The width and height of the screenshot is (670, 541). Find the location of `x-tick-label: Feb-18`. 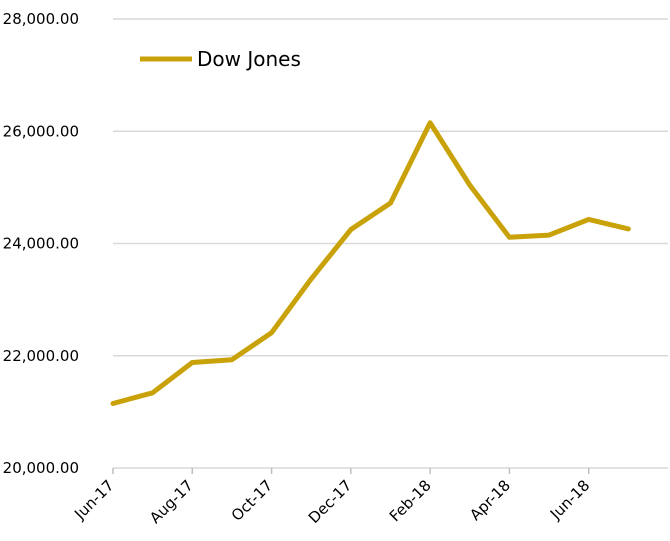

x-tick-label: Feb-18 is located at coordinates (410, 500).